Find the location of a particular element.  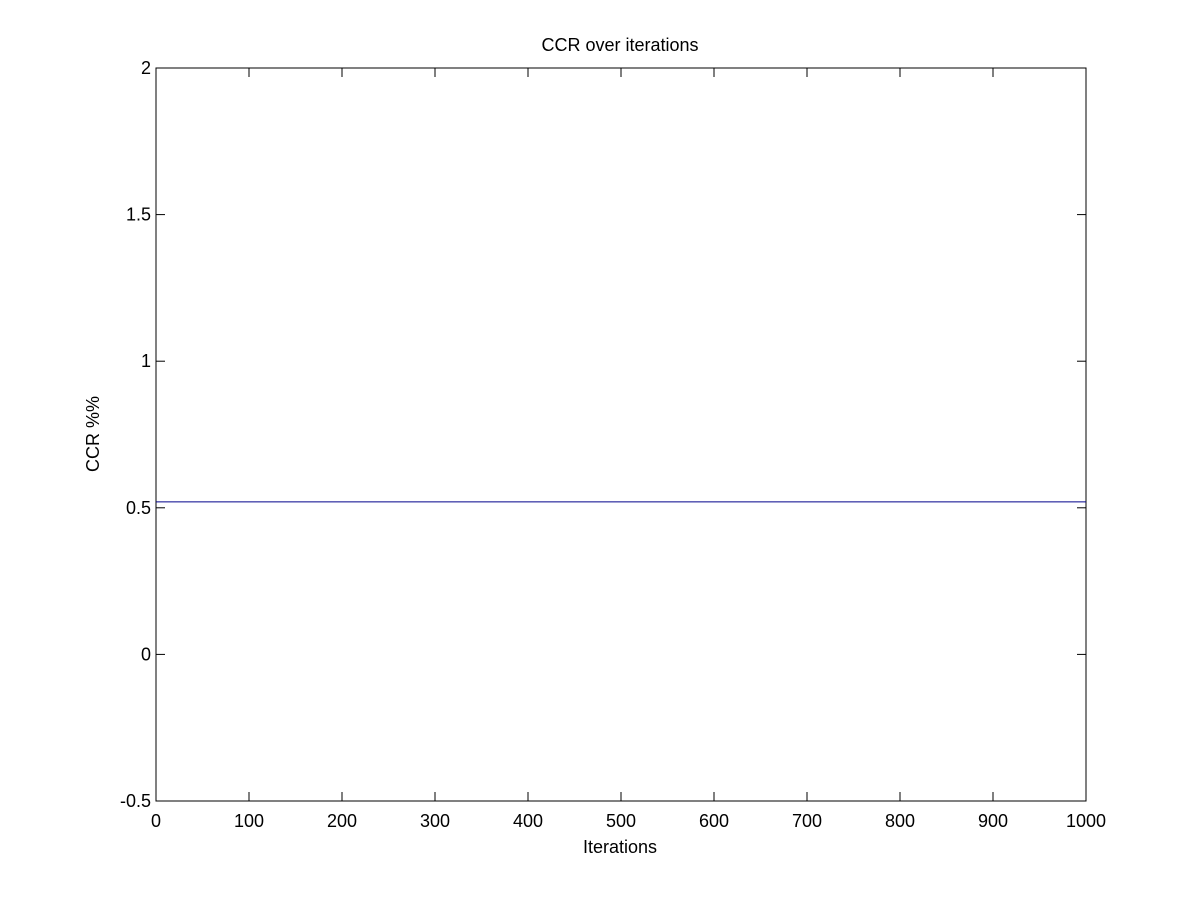

x-tick-label: 600 is located at coordinates (714, 821).